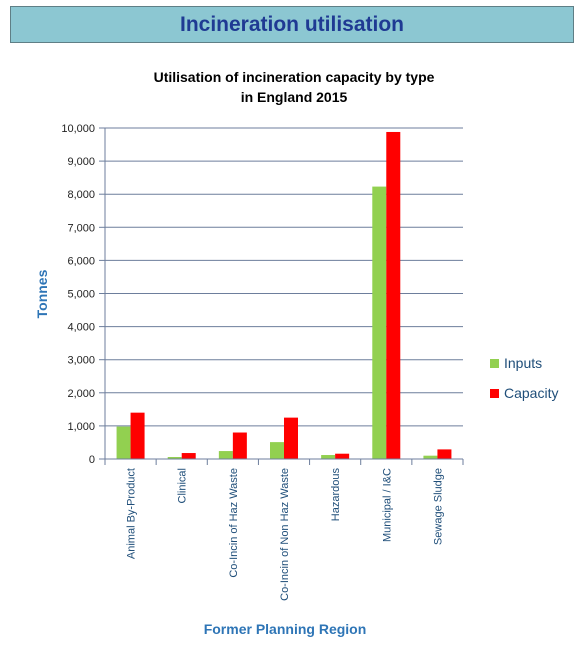 This screenshot has height=651, width=586. Describe the element at coordinates (81, 261) in the screenshot. I see `y-tick-label: 6,000` at that location.